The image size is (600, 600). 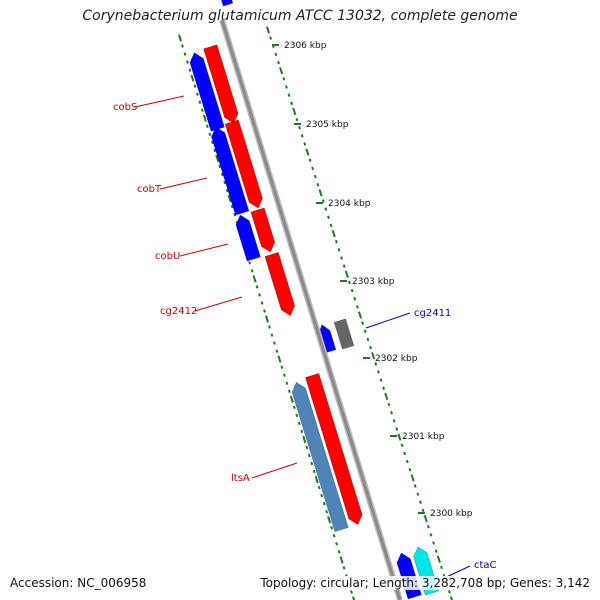 I want to click on cobT-arrow, so click(x=230, y=171).